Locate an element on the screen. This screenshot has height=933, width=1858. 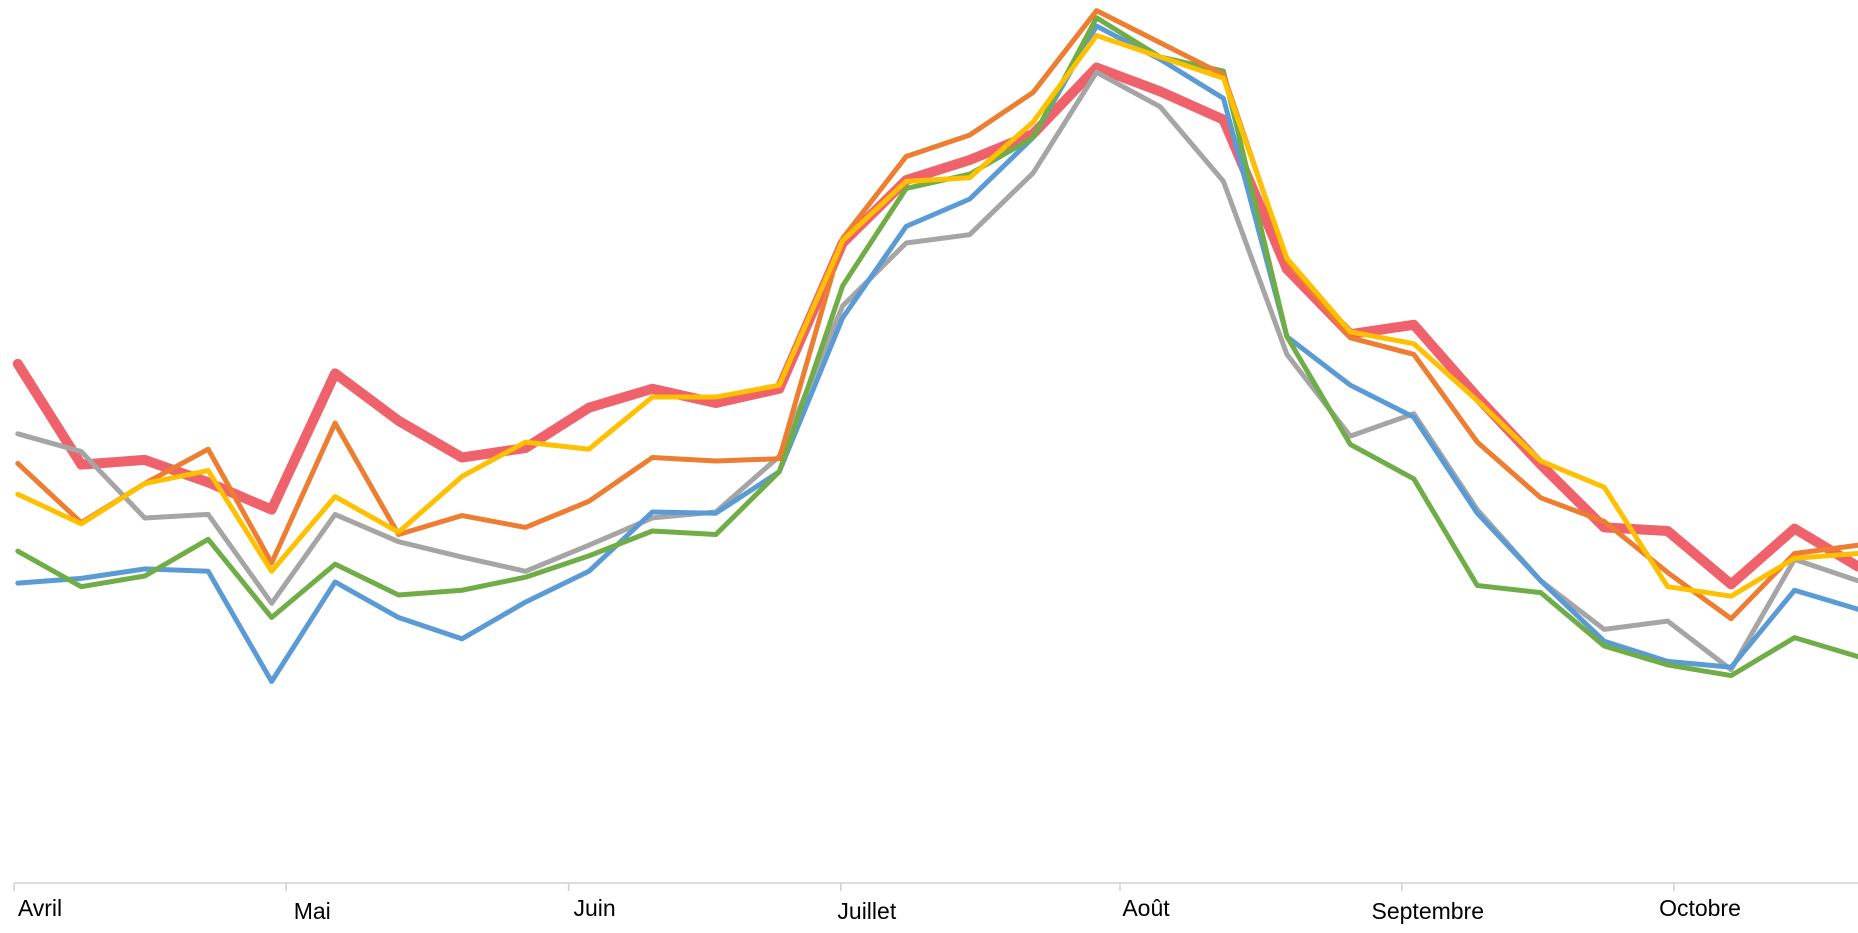
x-tick-label: Septembre is located at coordinates (1428, 911).